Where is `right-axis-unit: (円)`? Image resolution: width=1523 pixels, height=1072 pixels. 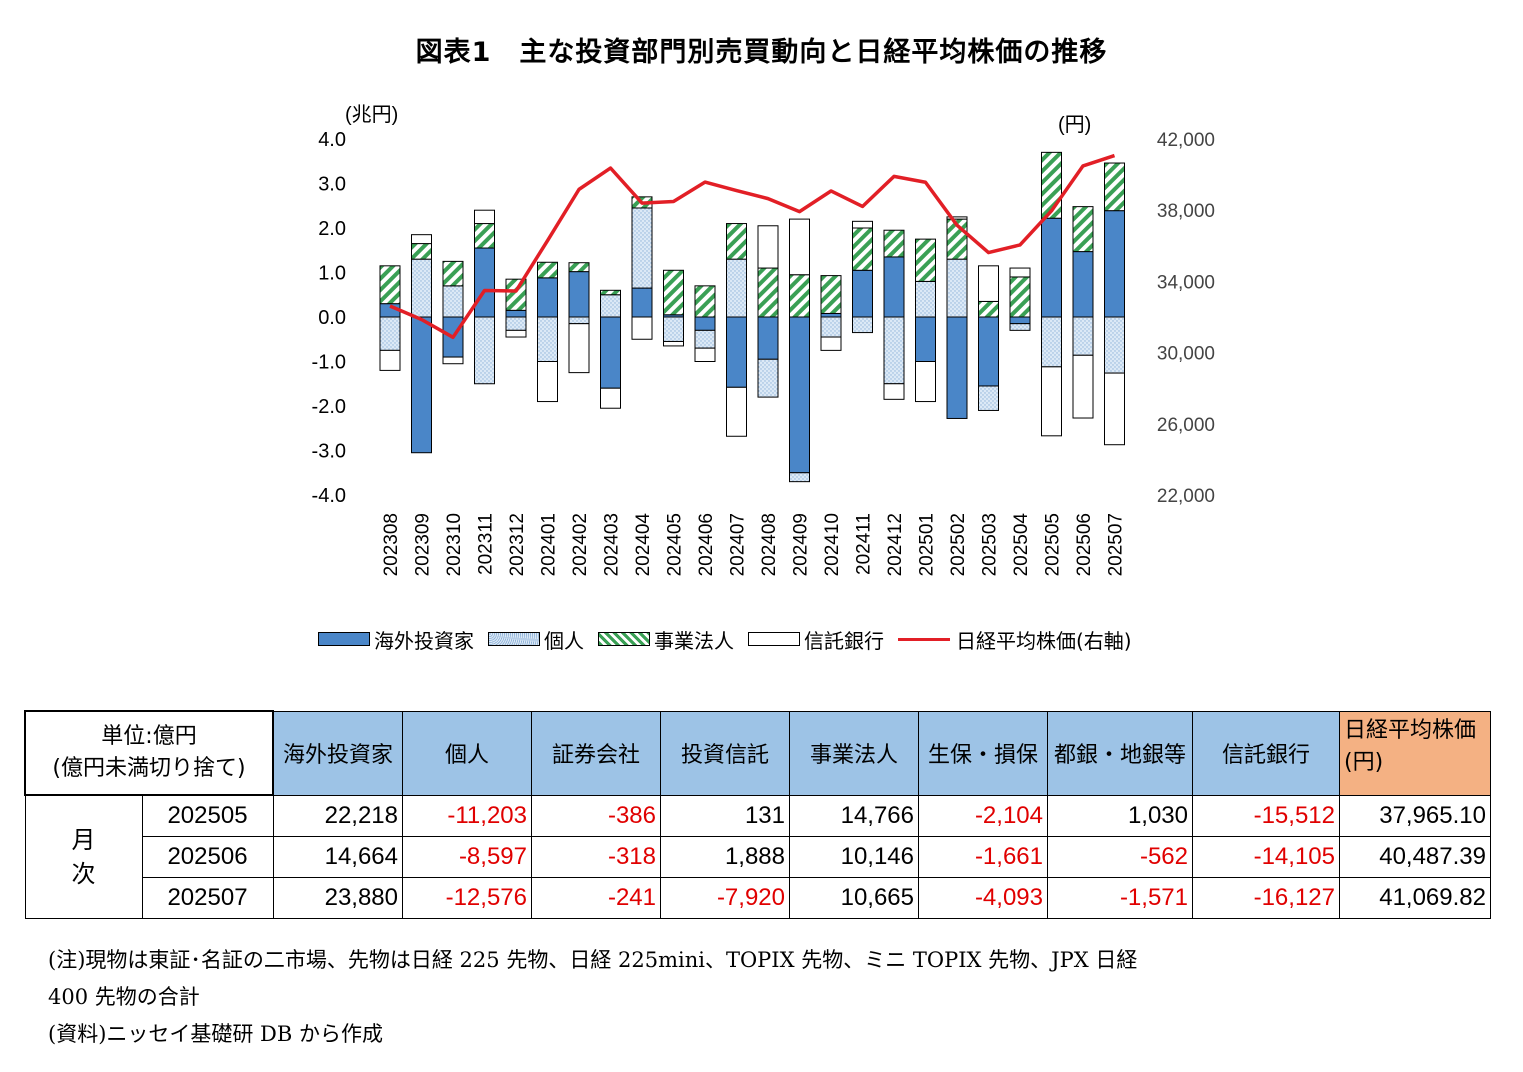
right-axis-unit: (円) is located at coordinates (1074, 125).